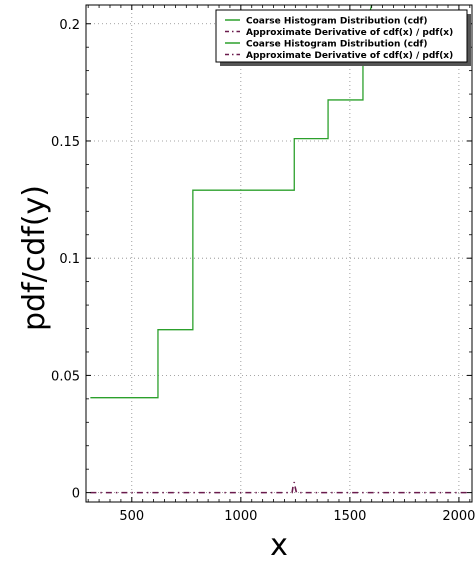 The width and height of the screenshot is (475, 562). I want to click on x-tick-label: 2000, so click(458, 516).